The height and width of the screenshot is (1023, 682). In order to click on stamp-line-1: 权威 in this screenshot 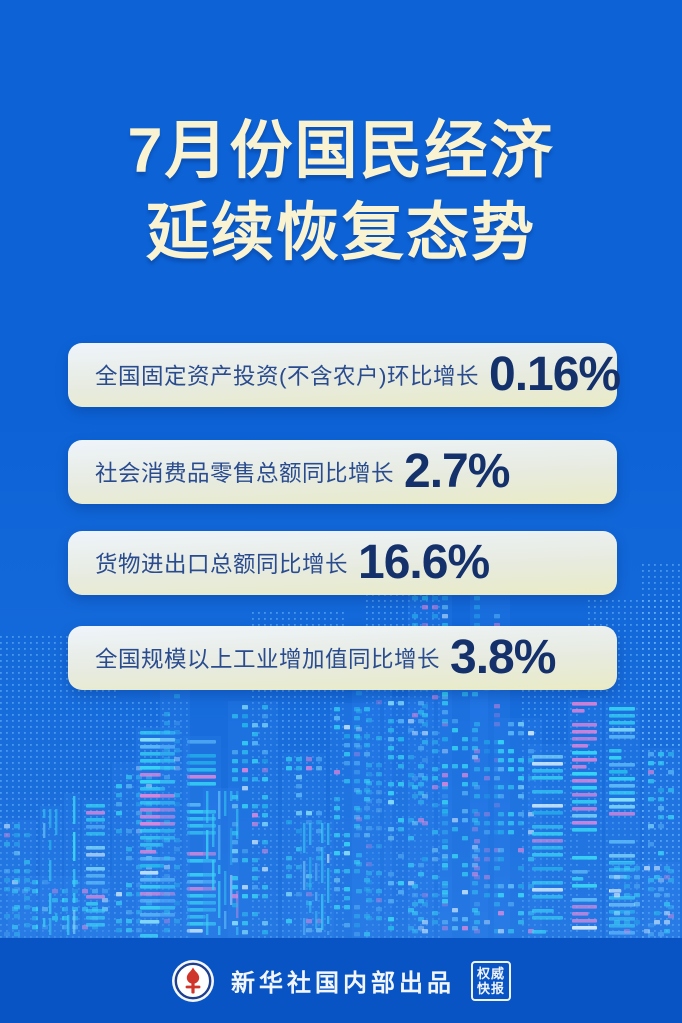, I will do `click(490, 973)`.